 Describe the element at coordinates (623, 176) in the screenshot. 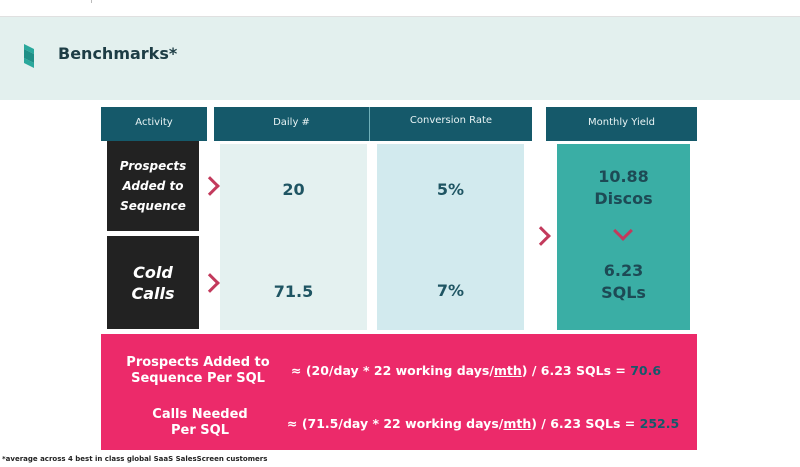

I see `yield-discos-value: 10.88` at that location.